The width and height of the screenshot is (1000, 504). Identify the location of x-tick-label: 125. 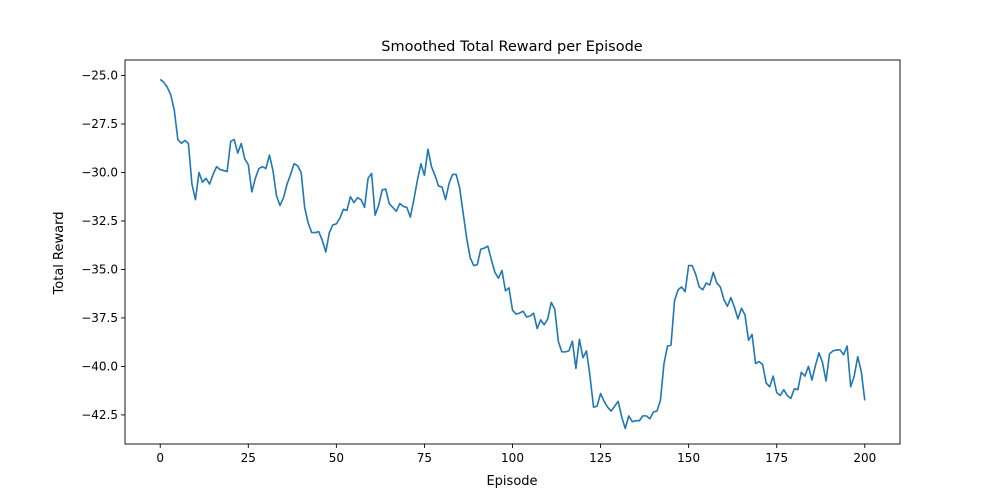
(600, 458).